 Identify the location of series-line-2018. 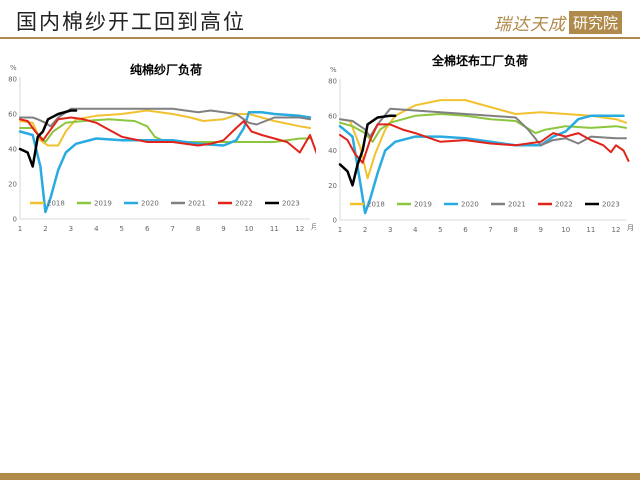
(483, 139).